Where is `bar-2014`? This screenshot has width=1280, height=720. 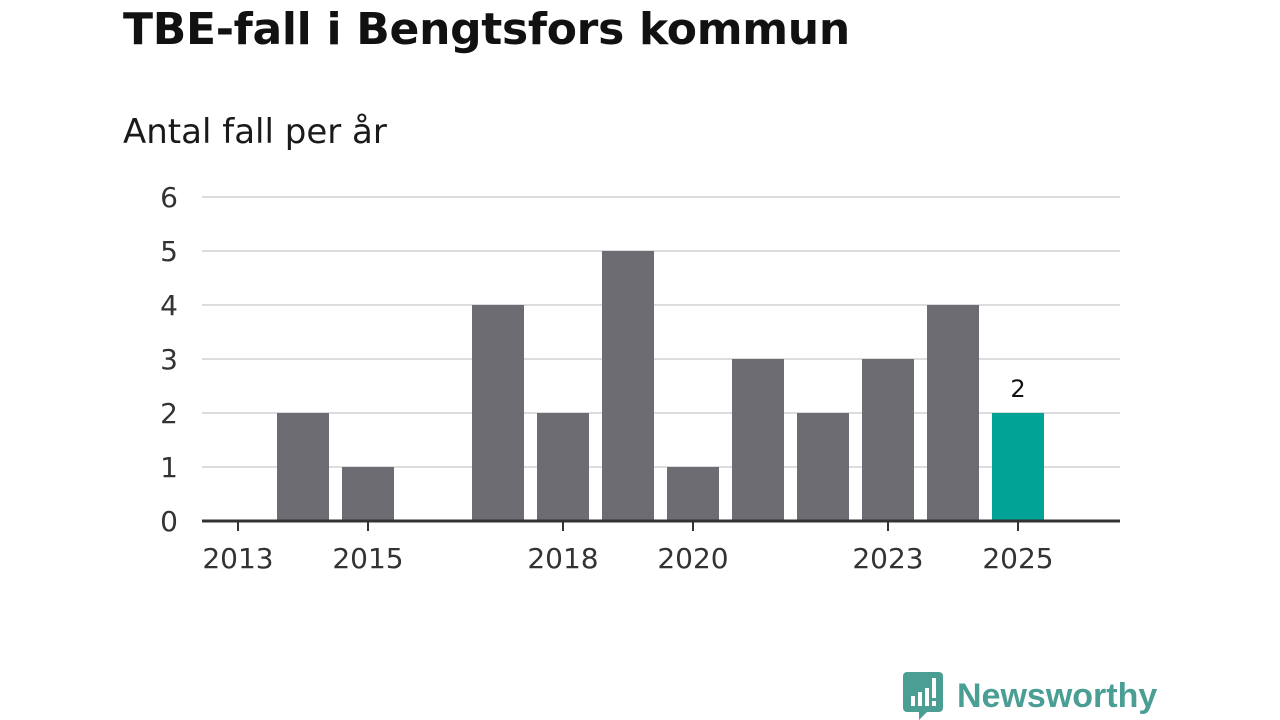
bar-2014 is located at coordinates (303, 467).